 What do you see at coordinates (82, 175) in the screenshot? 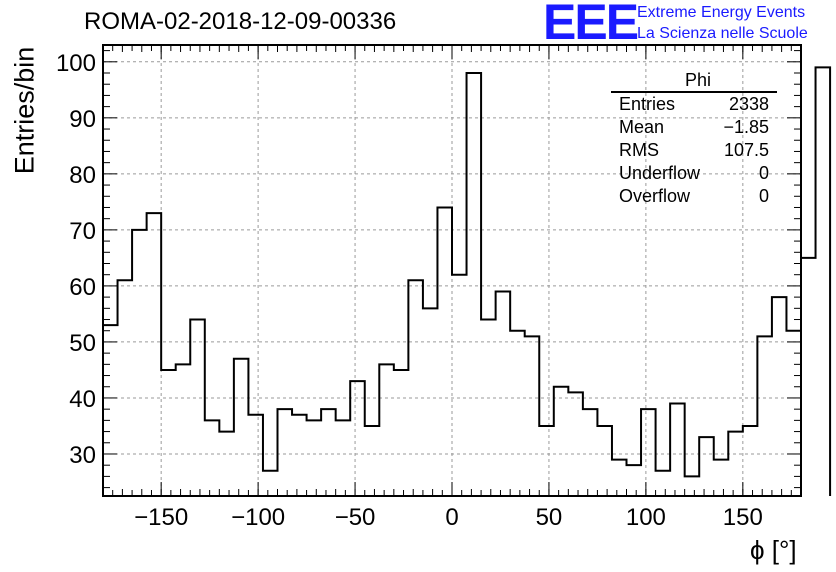
I see `y-tick-label: 80` at bounding box center [82, 175].